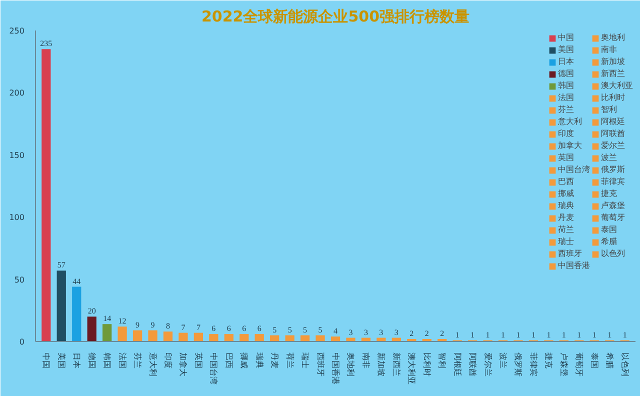  Describe the element at coordinates (412, 333) in the screenshot. I see `data-label: 2` at that location.